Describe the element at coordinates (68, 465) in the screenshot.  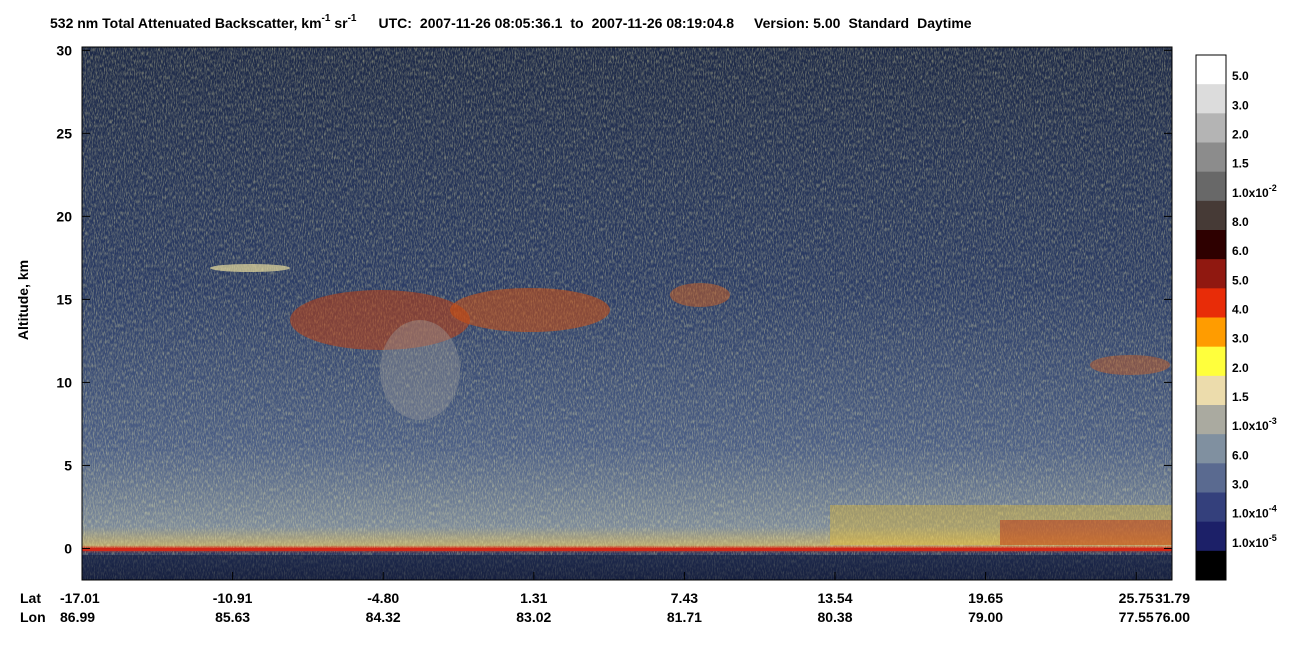
I see `y-tick-label: 5` at that location.